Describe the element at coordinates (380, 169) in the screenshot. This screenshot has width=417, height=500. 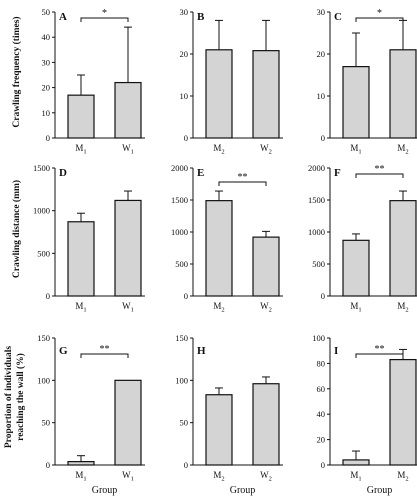
I see `panel-f-significance-label: **` at that location.